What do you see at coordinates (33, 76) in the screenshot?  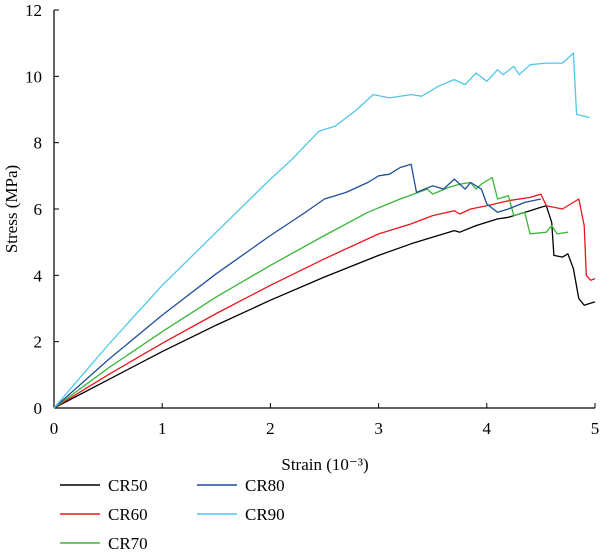 I see `y-tick-label: 10` at bounding box center [33, 76].